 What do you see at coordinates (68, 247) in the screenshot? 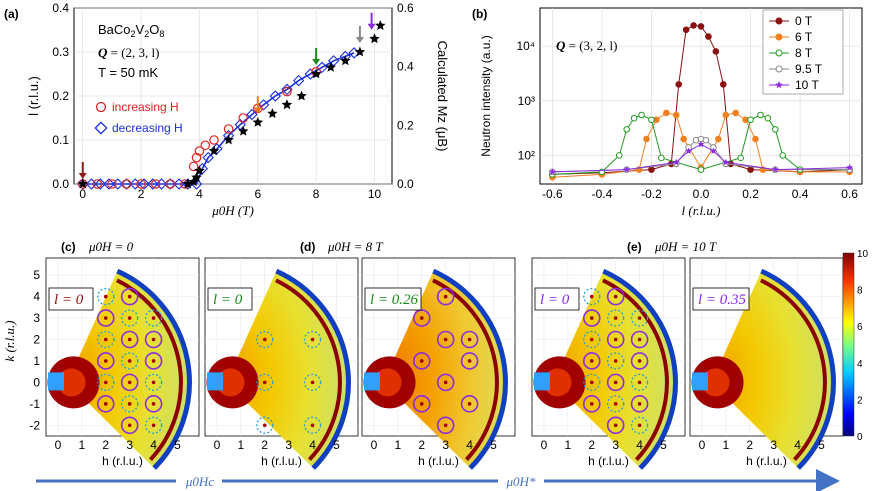
I see `map-panel-label: (c)` at bounding box center [68, 247].